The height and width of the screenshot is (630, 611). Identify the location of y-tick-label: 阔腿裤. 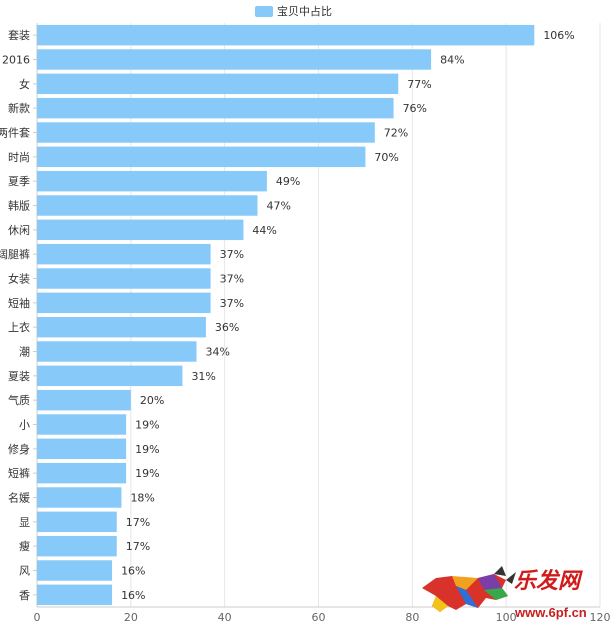
(15, 254).